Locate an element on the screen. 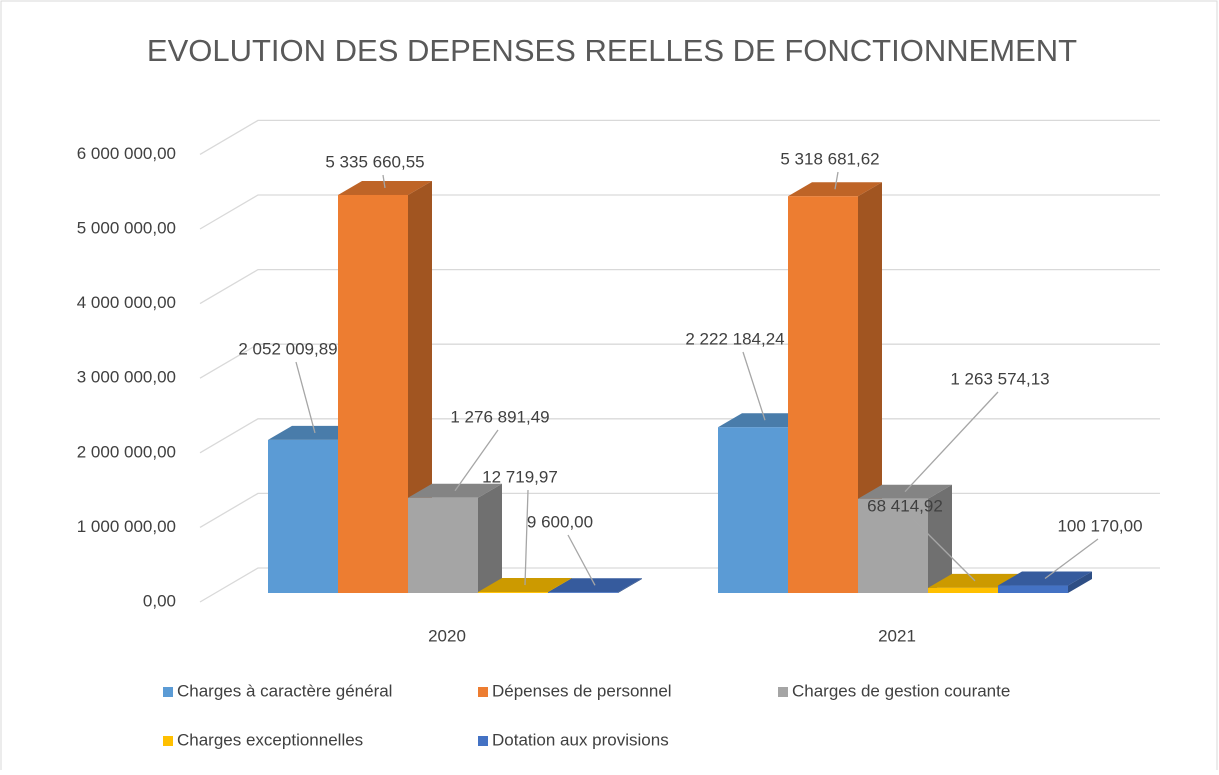 The height and width of the screenshot is (775, 1219). data-label: 9 600,00 is located at coordinates (560, 521).